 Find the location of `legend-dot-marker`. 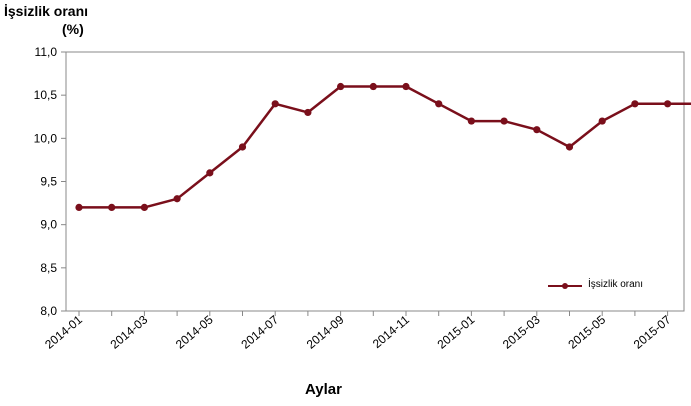

legend-dot-marker is located at coordinates (565, 286).